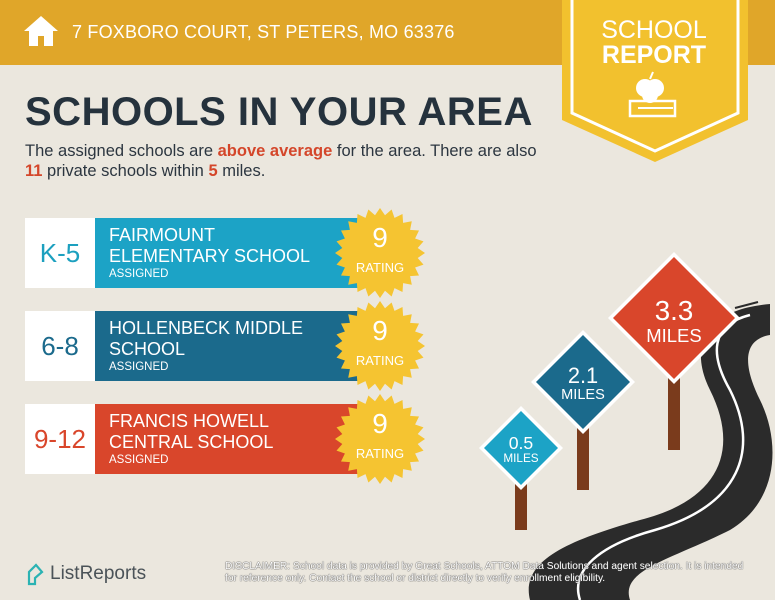 The image size is (775, 600). What do you see at coordinates (654, 42) in the screenshot?
I see `badge-label: SCHOOL REPORT` at bounding box center [654, 42].